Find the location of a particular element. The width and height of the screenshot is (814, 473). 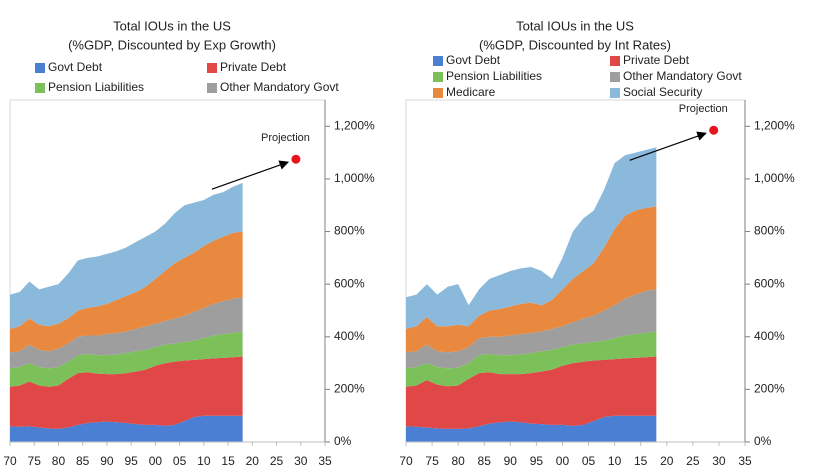

legend-label: Medicare is located at coordinates (471, 92).